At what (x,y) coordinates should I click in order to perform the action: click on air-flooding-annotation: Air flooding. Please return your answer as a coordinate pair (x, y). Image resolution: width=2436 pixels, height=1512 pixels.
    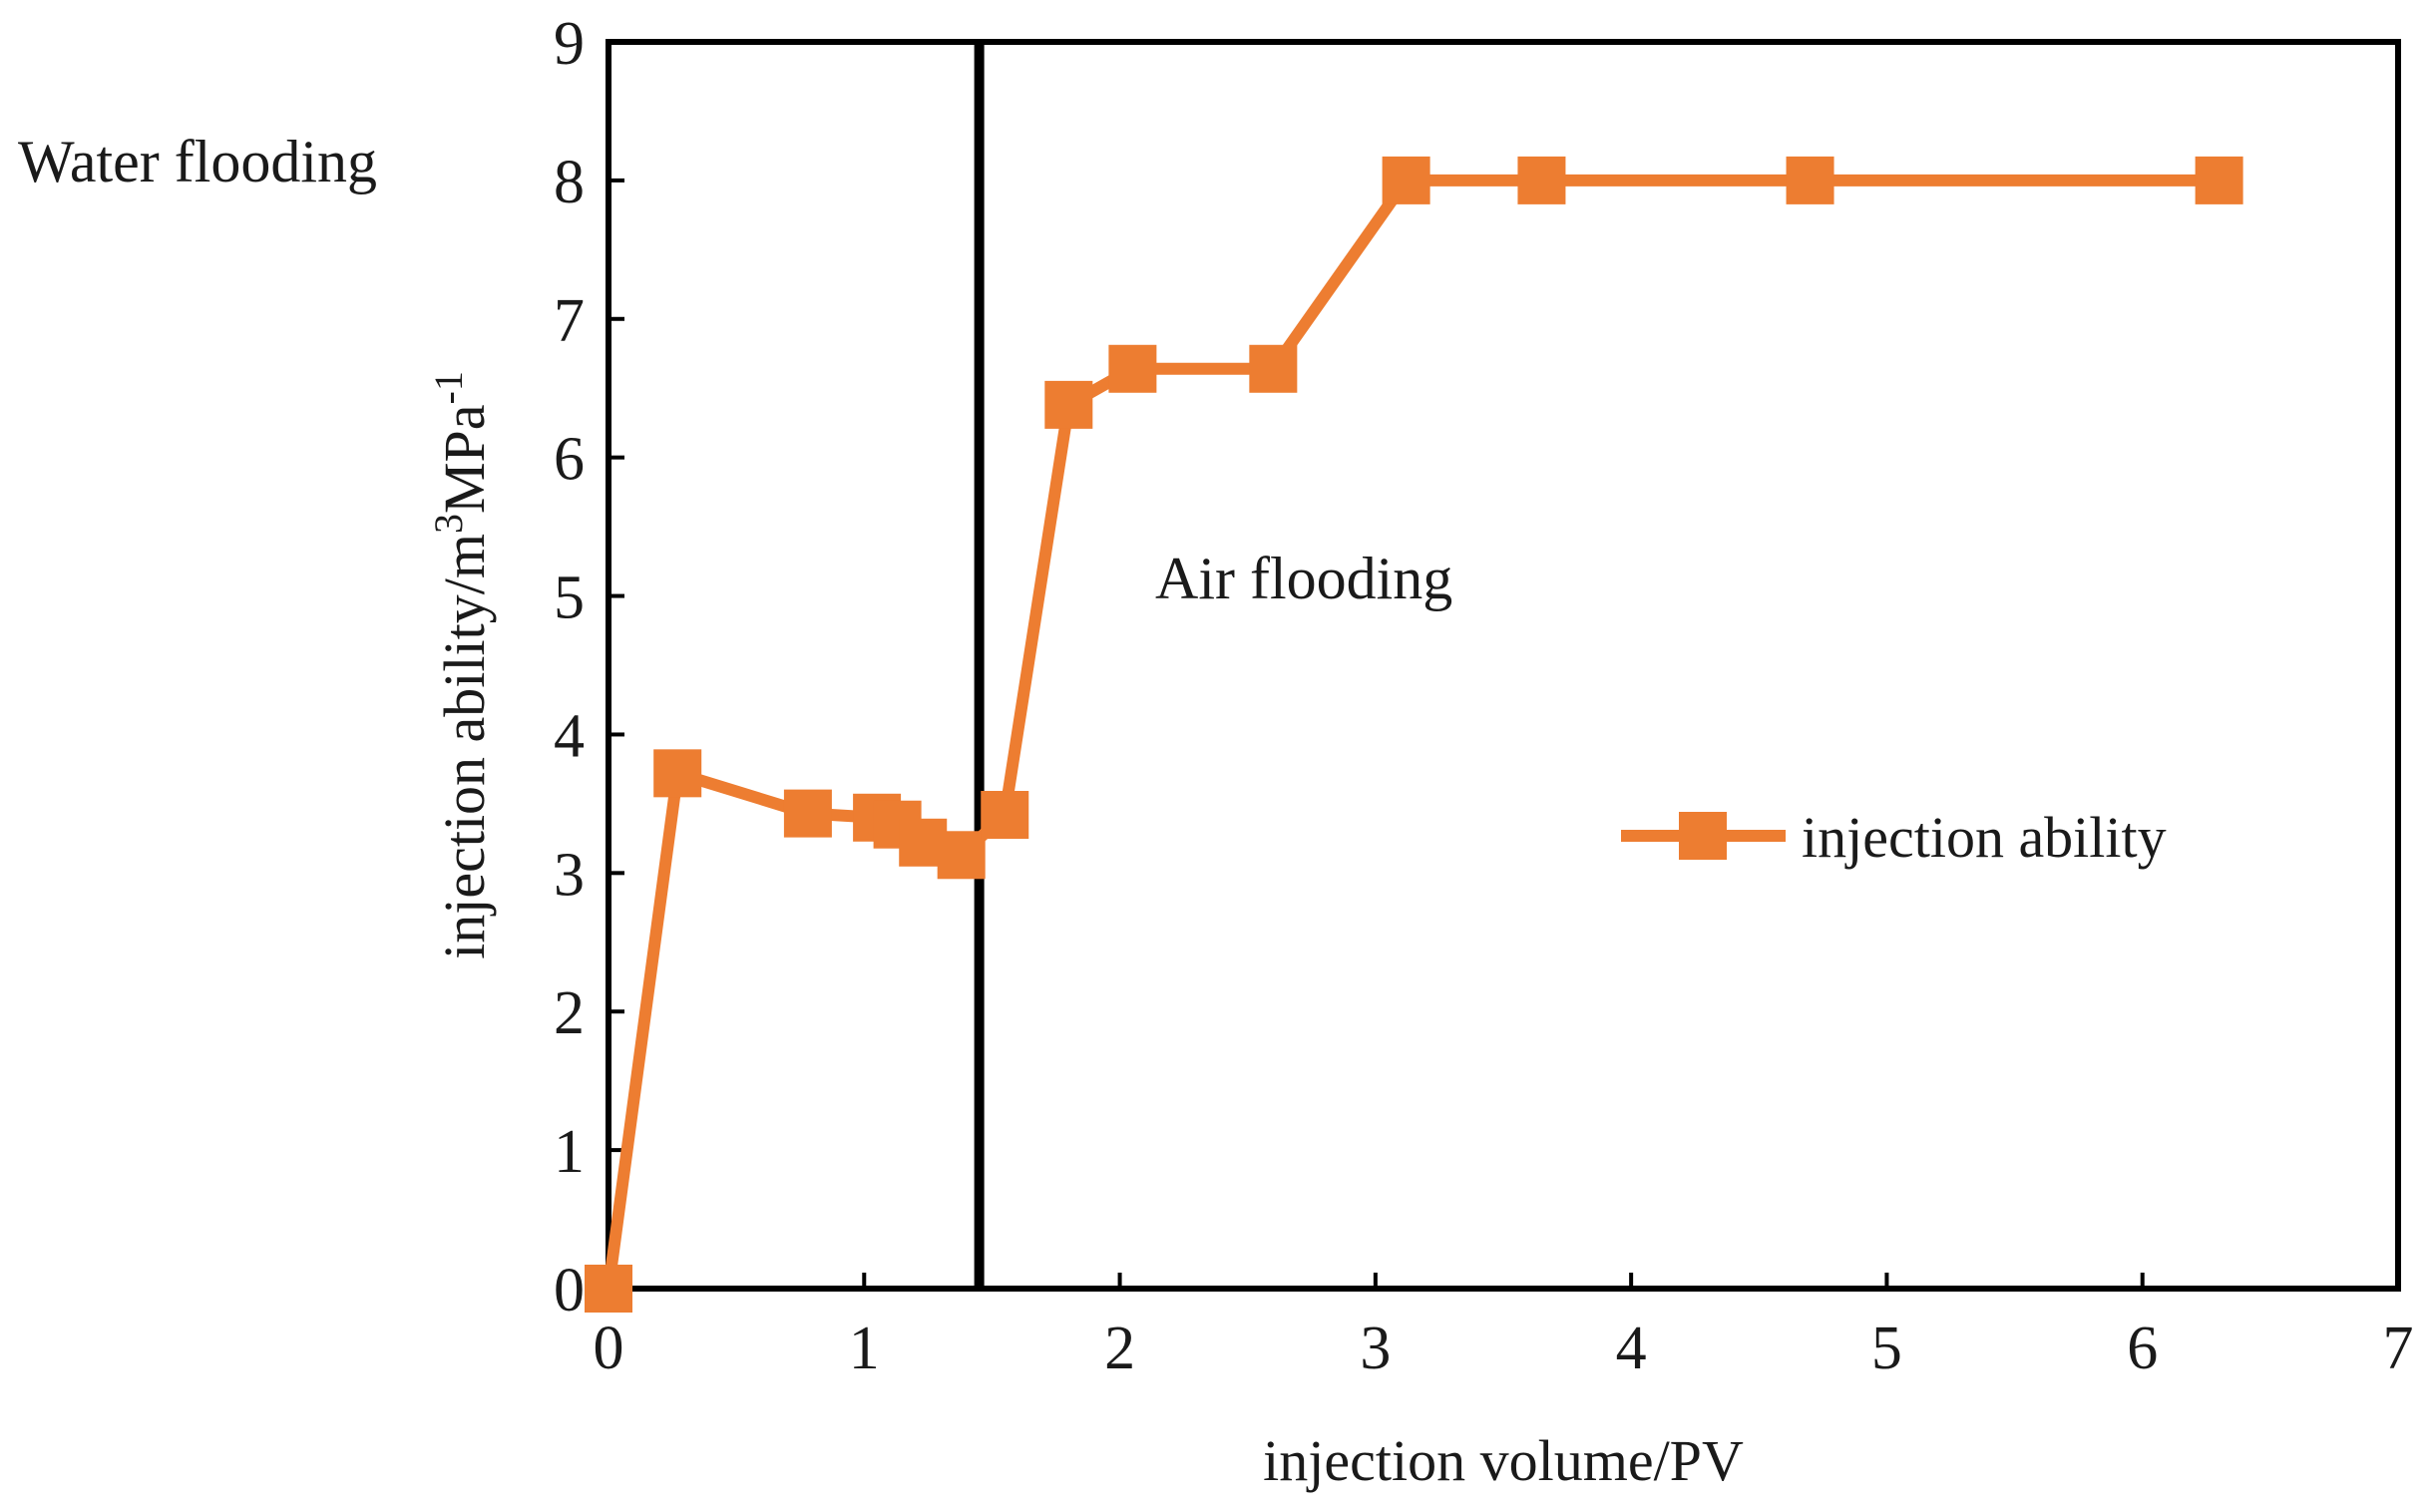
    Looking at the image, I should click on (1303, 578).